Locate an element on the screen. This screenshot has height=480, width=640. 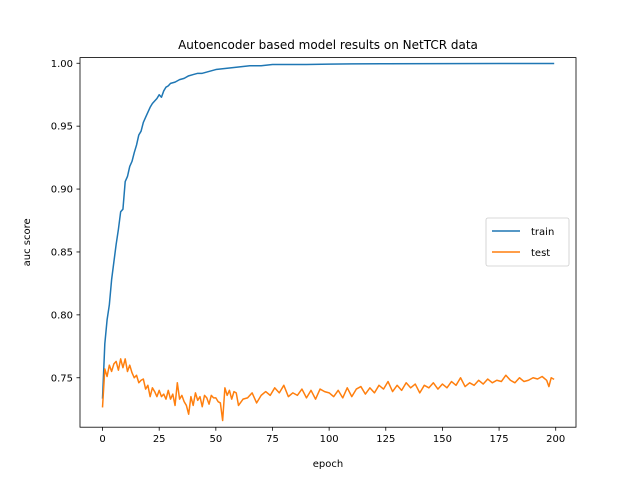
legend-label-test: test is located at coordinates (540, 253).